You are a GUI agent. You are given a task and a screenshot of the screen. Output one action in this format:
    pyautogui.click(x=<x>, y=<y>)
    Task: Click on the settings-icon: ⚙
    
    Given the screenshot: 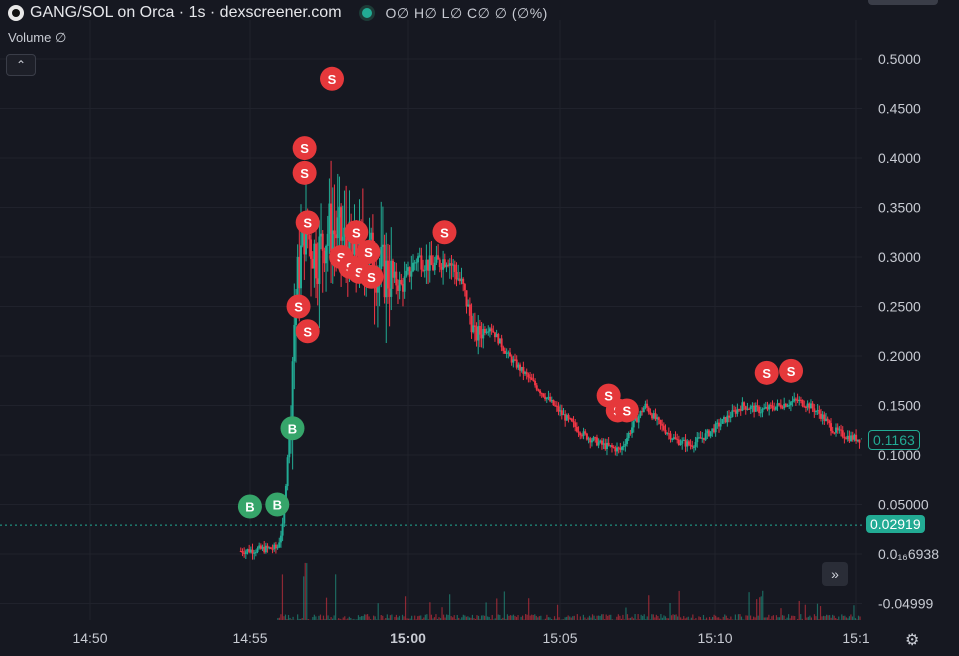 What is the action you would take?
    pyautogui.click(x=912, y=640)
    